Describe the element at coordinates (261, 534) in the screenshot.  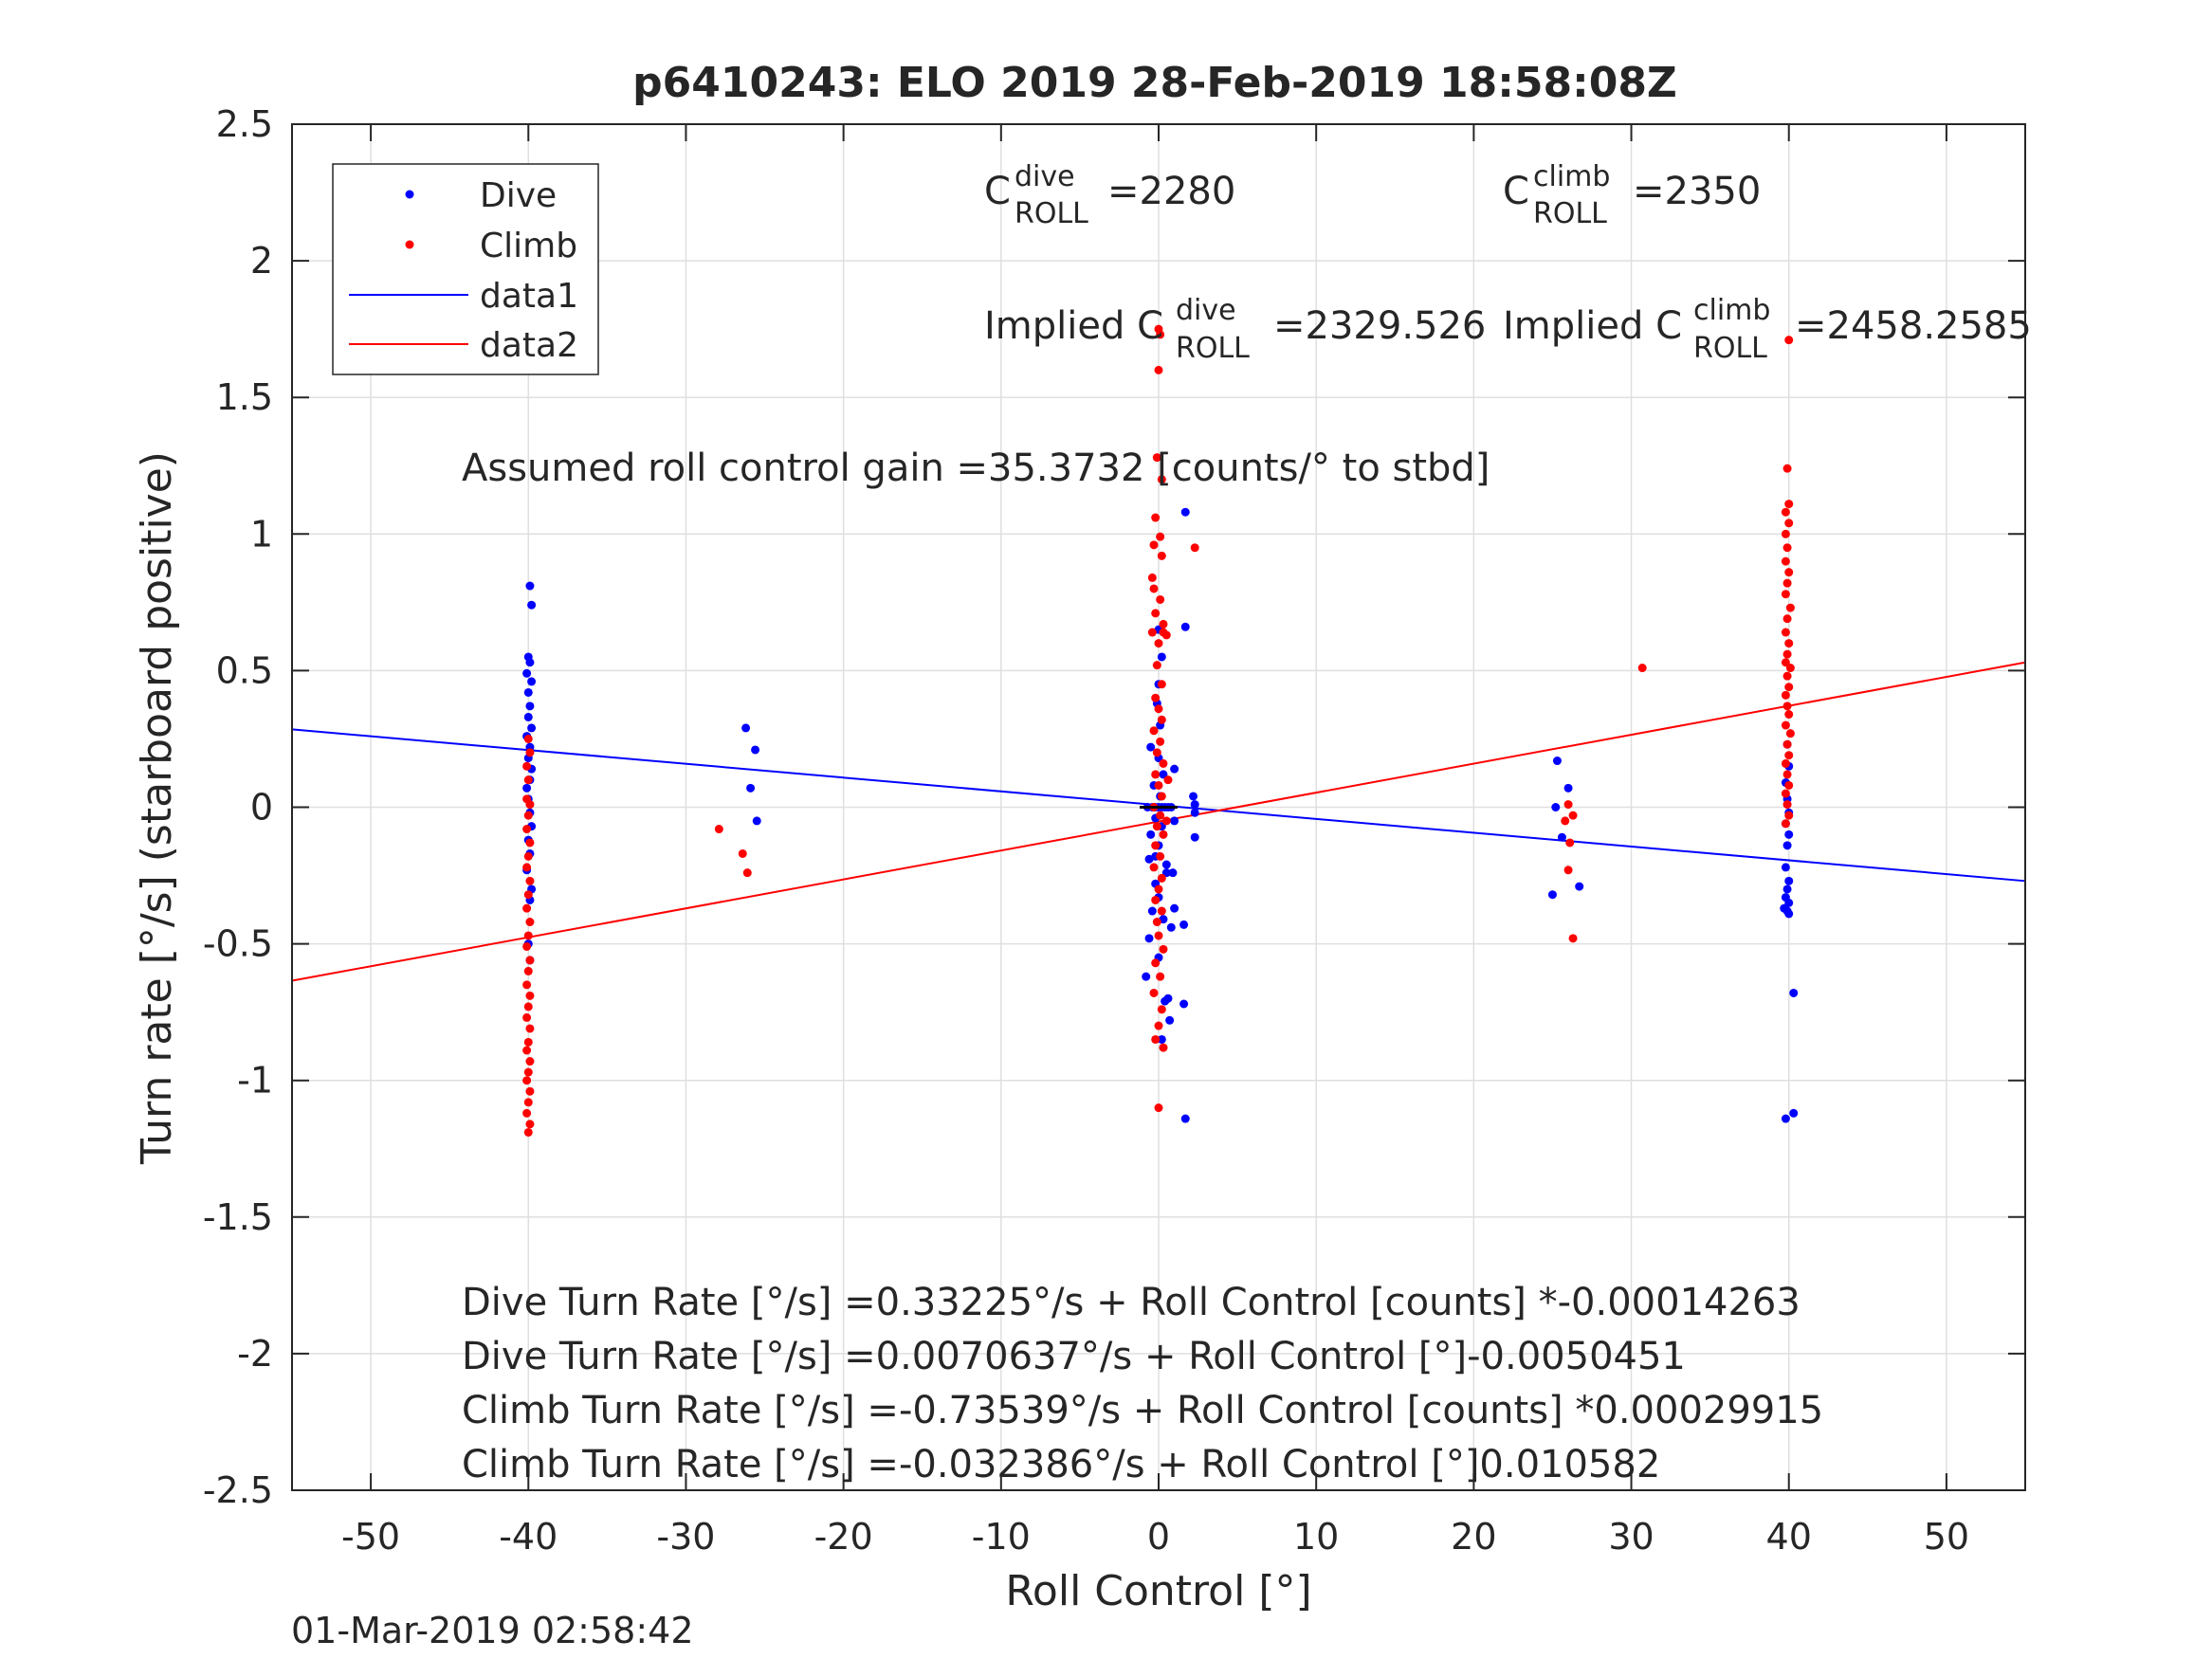
I see `y-tick-label: 1` at that location.